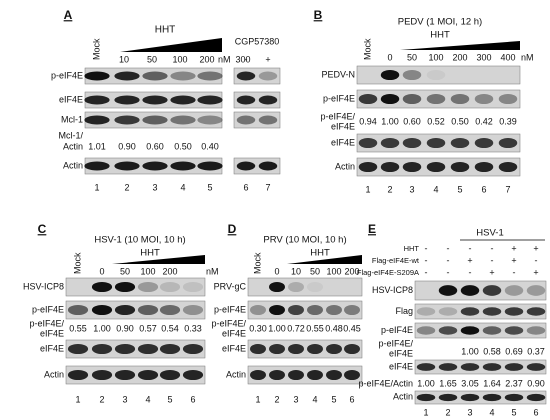  I want to click on label: Mock, so click(77, 263).